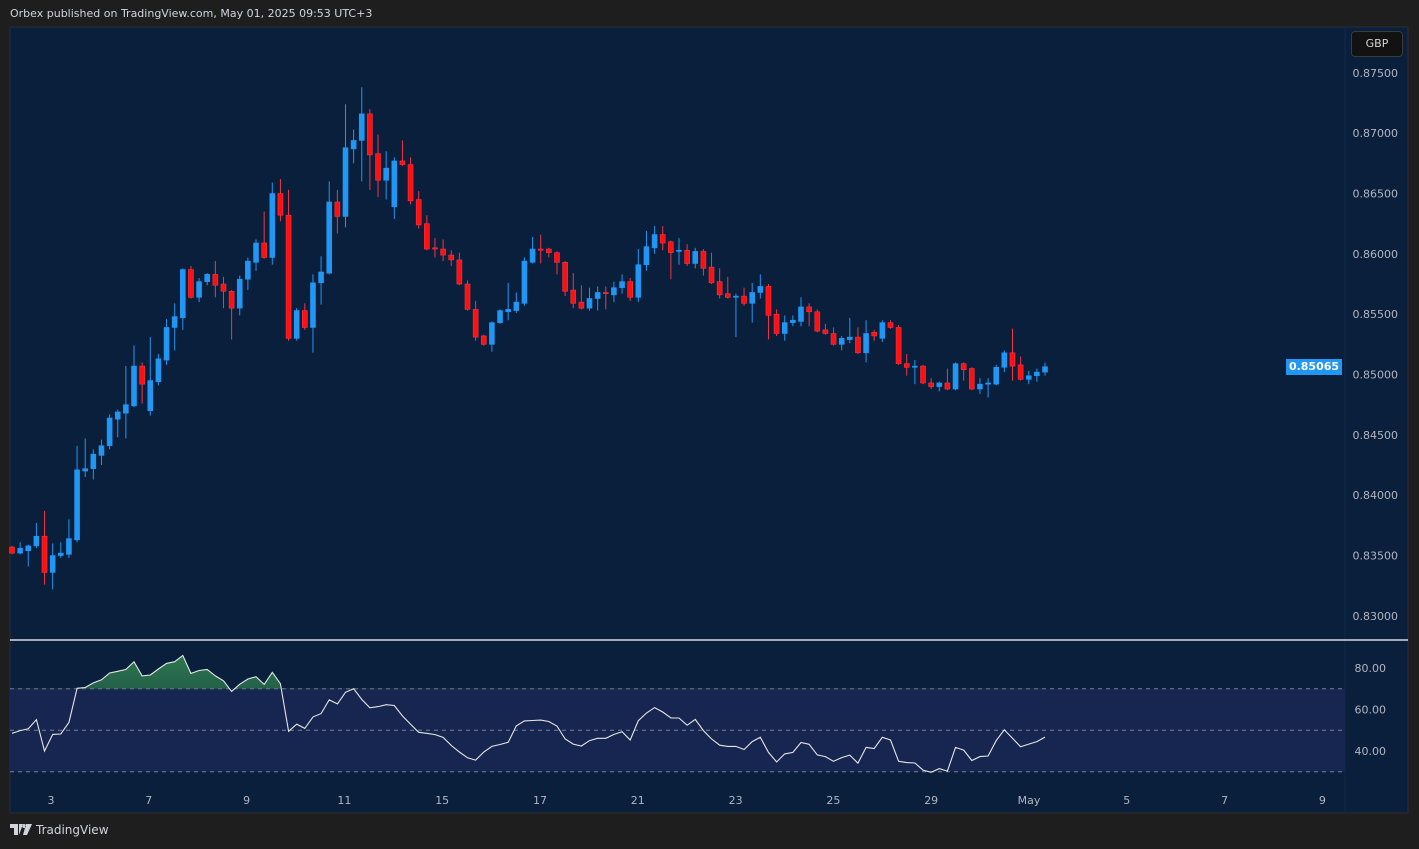 The height and width of the screenshot is (849, 1419). Describe the element at coordinates (344, 800) in the screenshot. I see `time-tick-label: 11` at that location.